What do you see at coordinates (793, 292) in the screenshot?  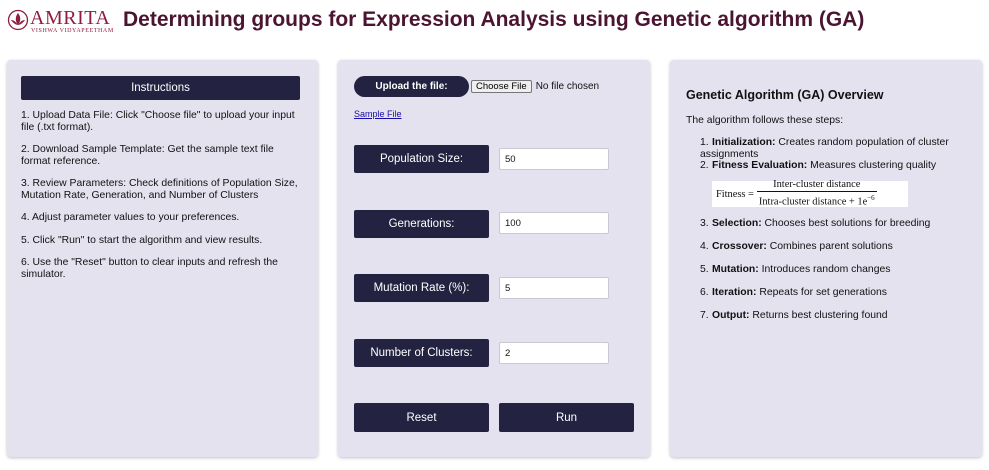 I see `overview-step: 6. Iteration: Repeats for set generations` at bounding box center [793, 292].